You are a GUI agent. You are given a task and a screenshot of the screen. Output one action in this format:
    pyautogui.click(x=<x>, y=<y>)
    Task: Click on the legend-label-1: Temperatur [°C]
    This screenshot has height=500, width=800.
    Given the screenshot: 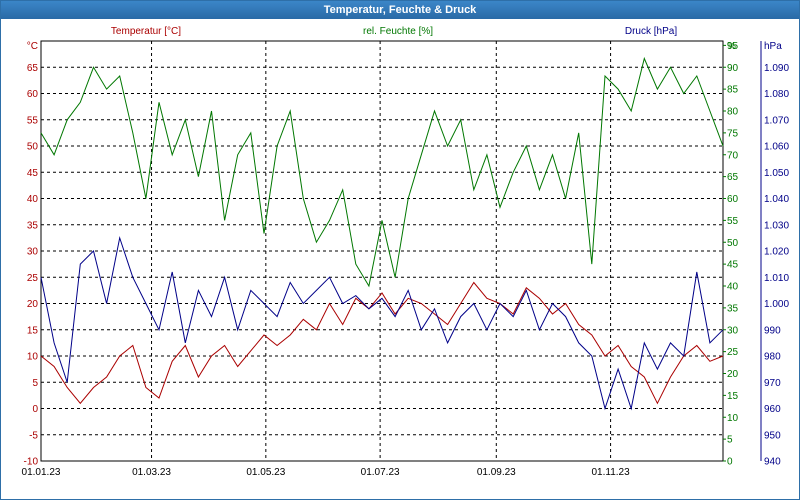 What is the action you would take?
    pyautogui.click(x=146, y=31)
    